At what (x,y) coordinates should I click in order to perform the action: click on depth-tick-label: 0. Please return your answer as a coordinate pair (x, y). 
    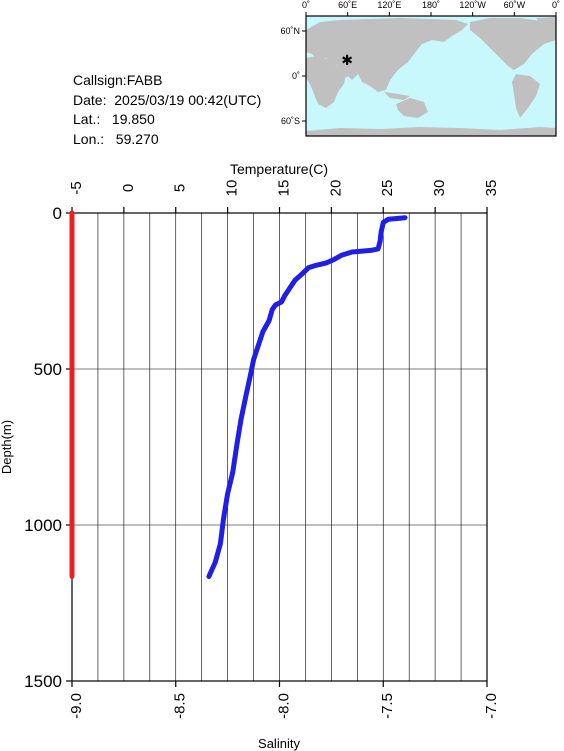
    Looking at the image, I should click on (57, 213).